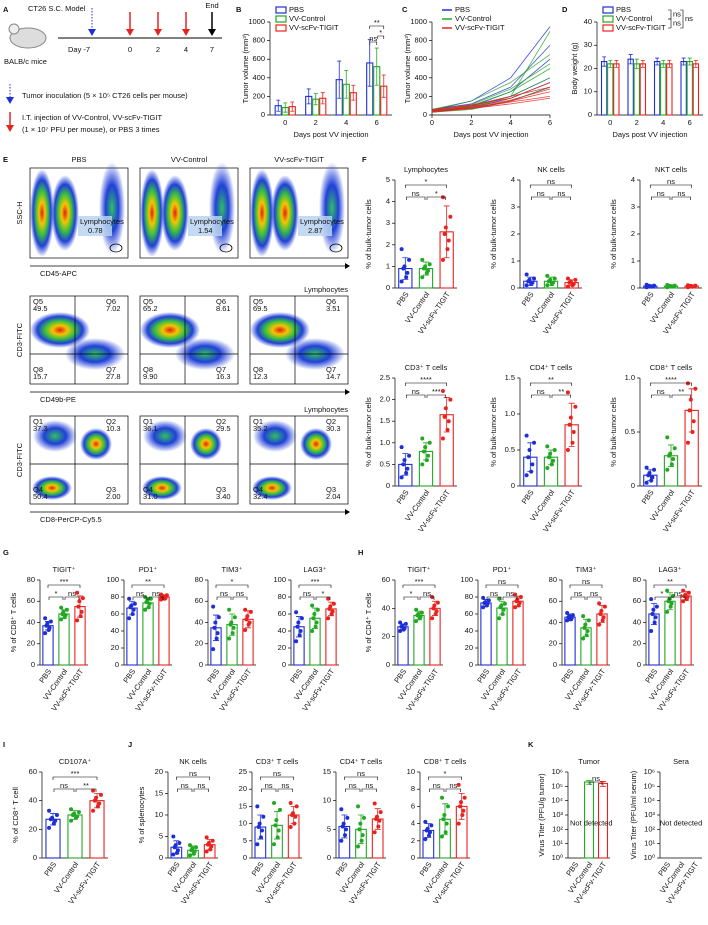 This screenshot has height=925, width=708. What do you see at coordinates (413, 823) in the screenshot?
I see `y-tick-label: 4` at bounding box center [413, 823].